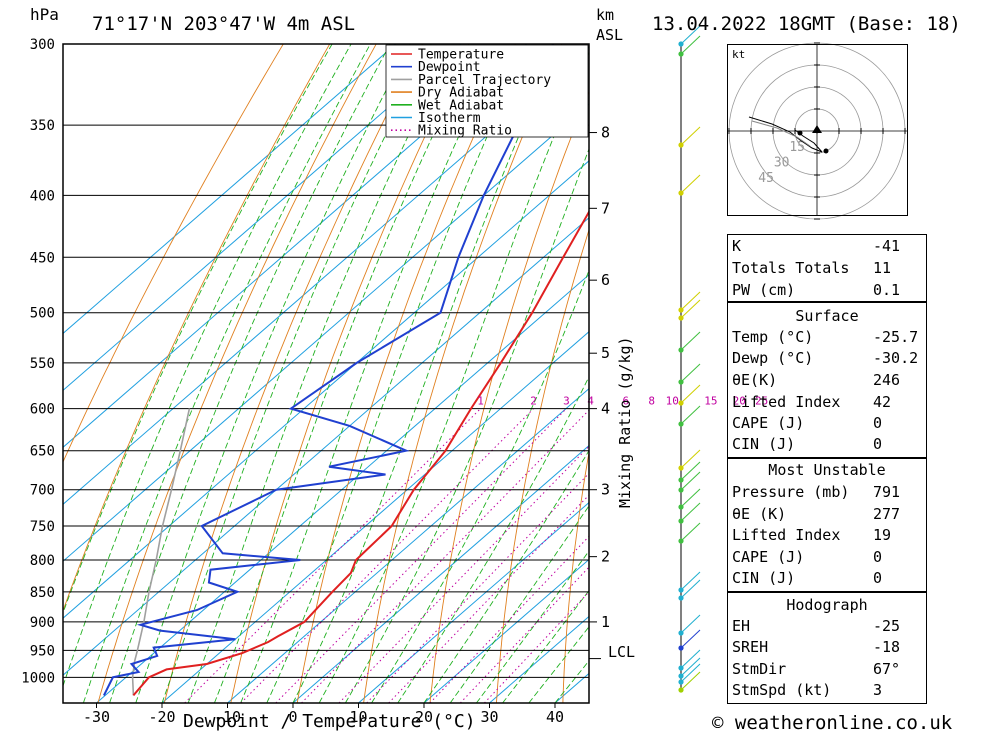 The image size is (1000, 733). Describe the element at coordinates (817, 129) in the screenshot. I see `storm-motion-marker` at that location.